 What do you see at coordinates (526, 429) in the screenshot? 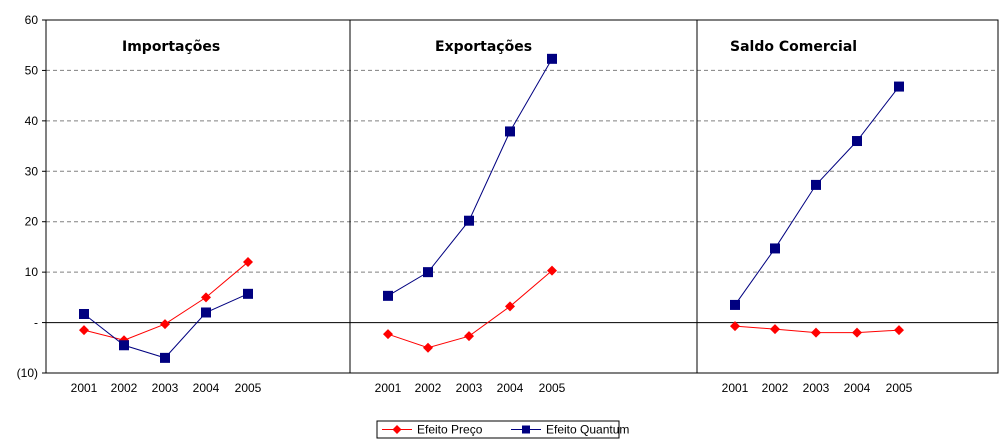
I see `legend-marker-square` at bounding box center [526, 429].